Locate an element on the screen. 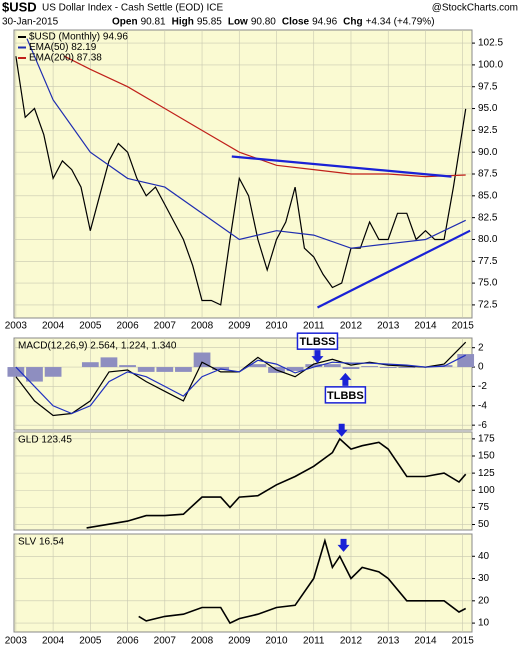 This screenshot has height=651, width=520. panel-title: GLD 123.45 is located at coordinates (45, 440).